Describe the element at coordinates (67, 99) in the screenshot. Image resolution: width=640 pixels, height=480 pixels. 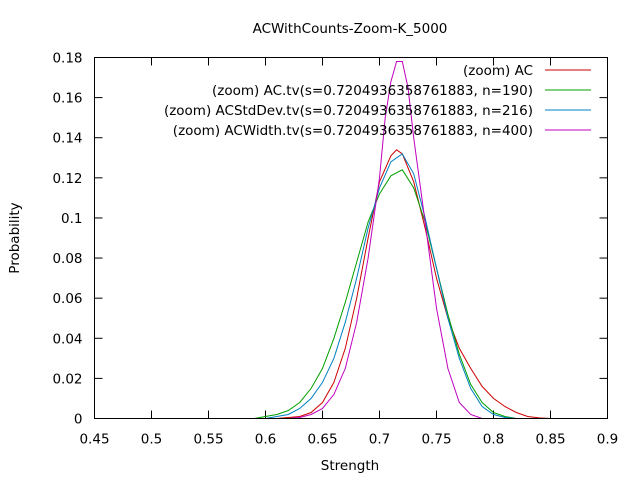
I see `y-tick-label: 0.16` at that location.